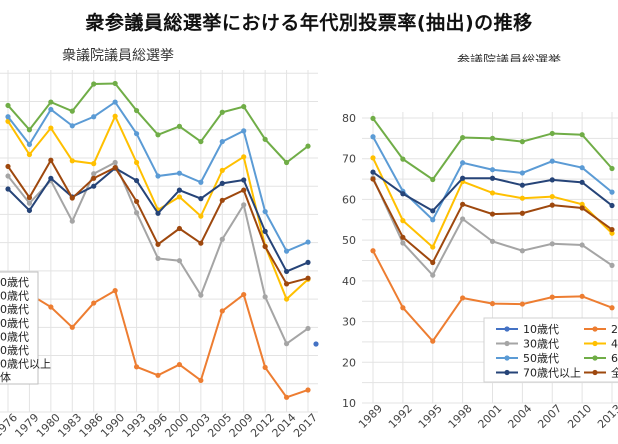 The image size is (618, 444). What do you see at coordinates (549, 416) in the screenshot?
I see `x-tick-label: 2007` at bounding box center [549, 416].